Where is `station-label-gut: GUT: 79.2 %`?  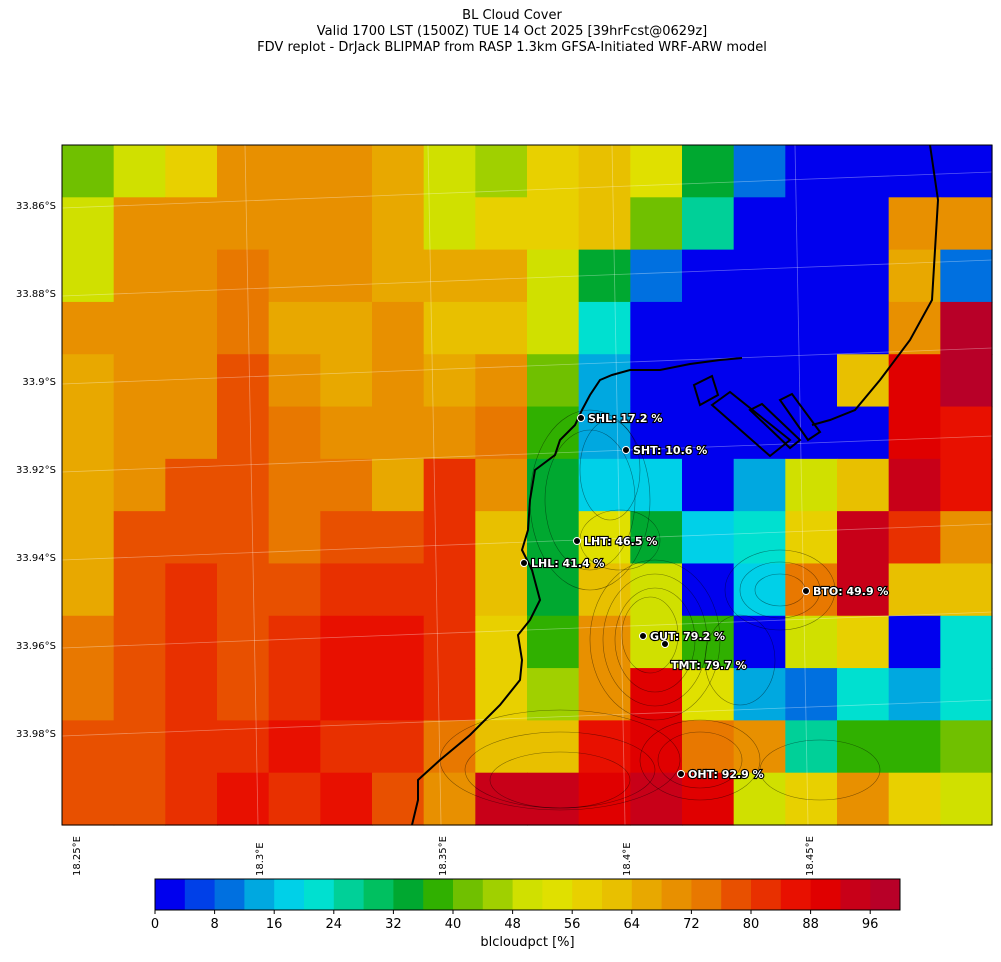
station-label-gut: GUT: 79.2 % is located at coordinates (687, 636).